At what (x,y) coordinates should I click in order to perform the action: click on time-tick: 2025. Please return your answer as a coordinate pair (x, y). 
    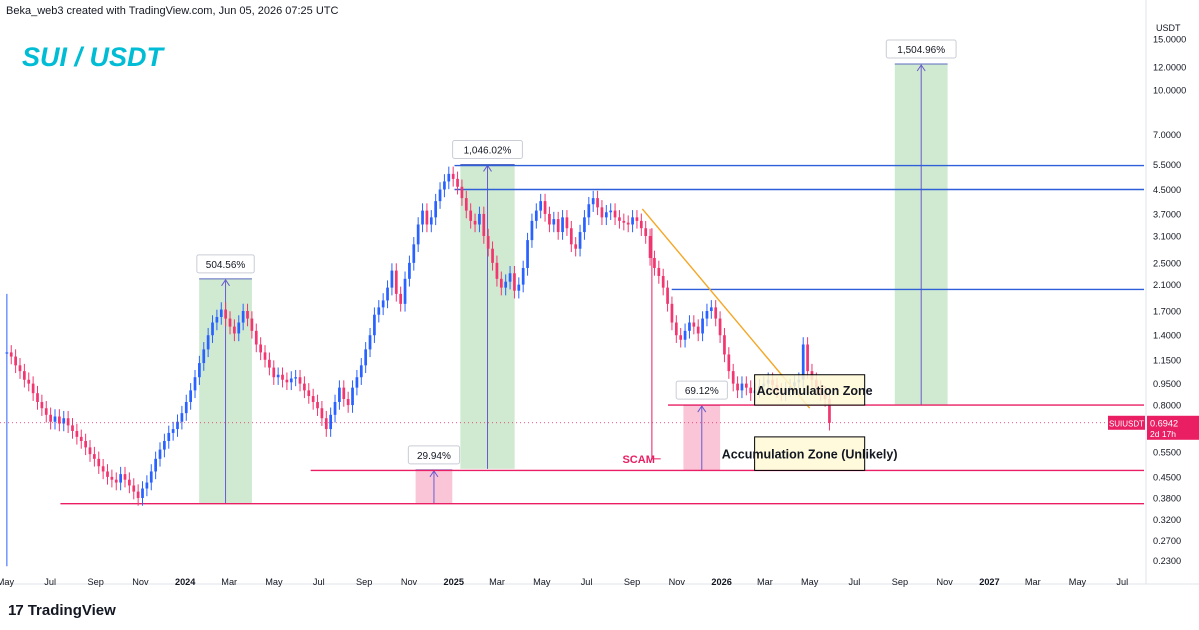
    Looking at the image, I should click on (454, 582).